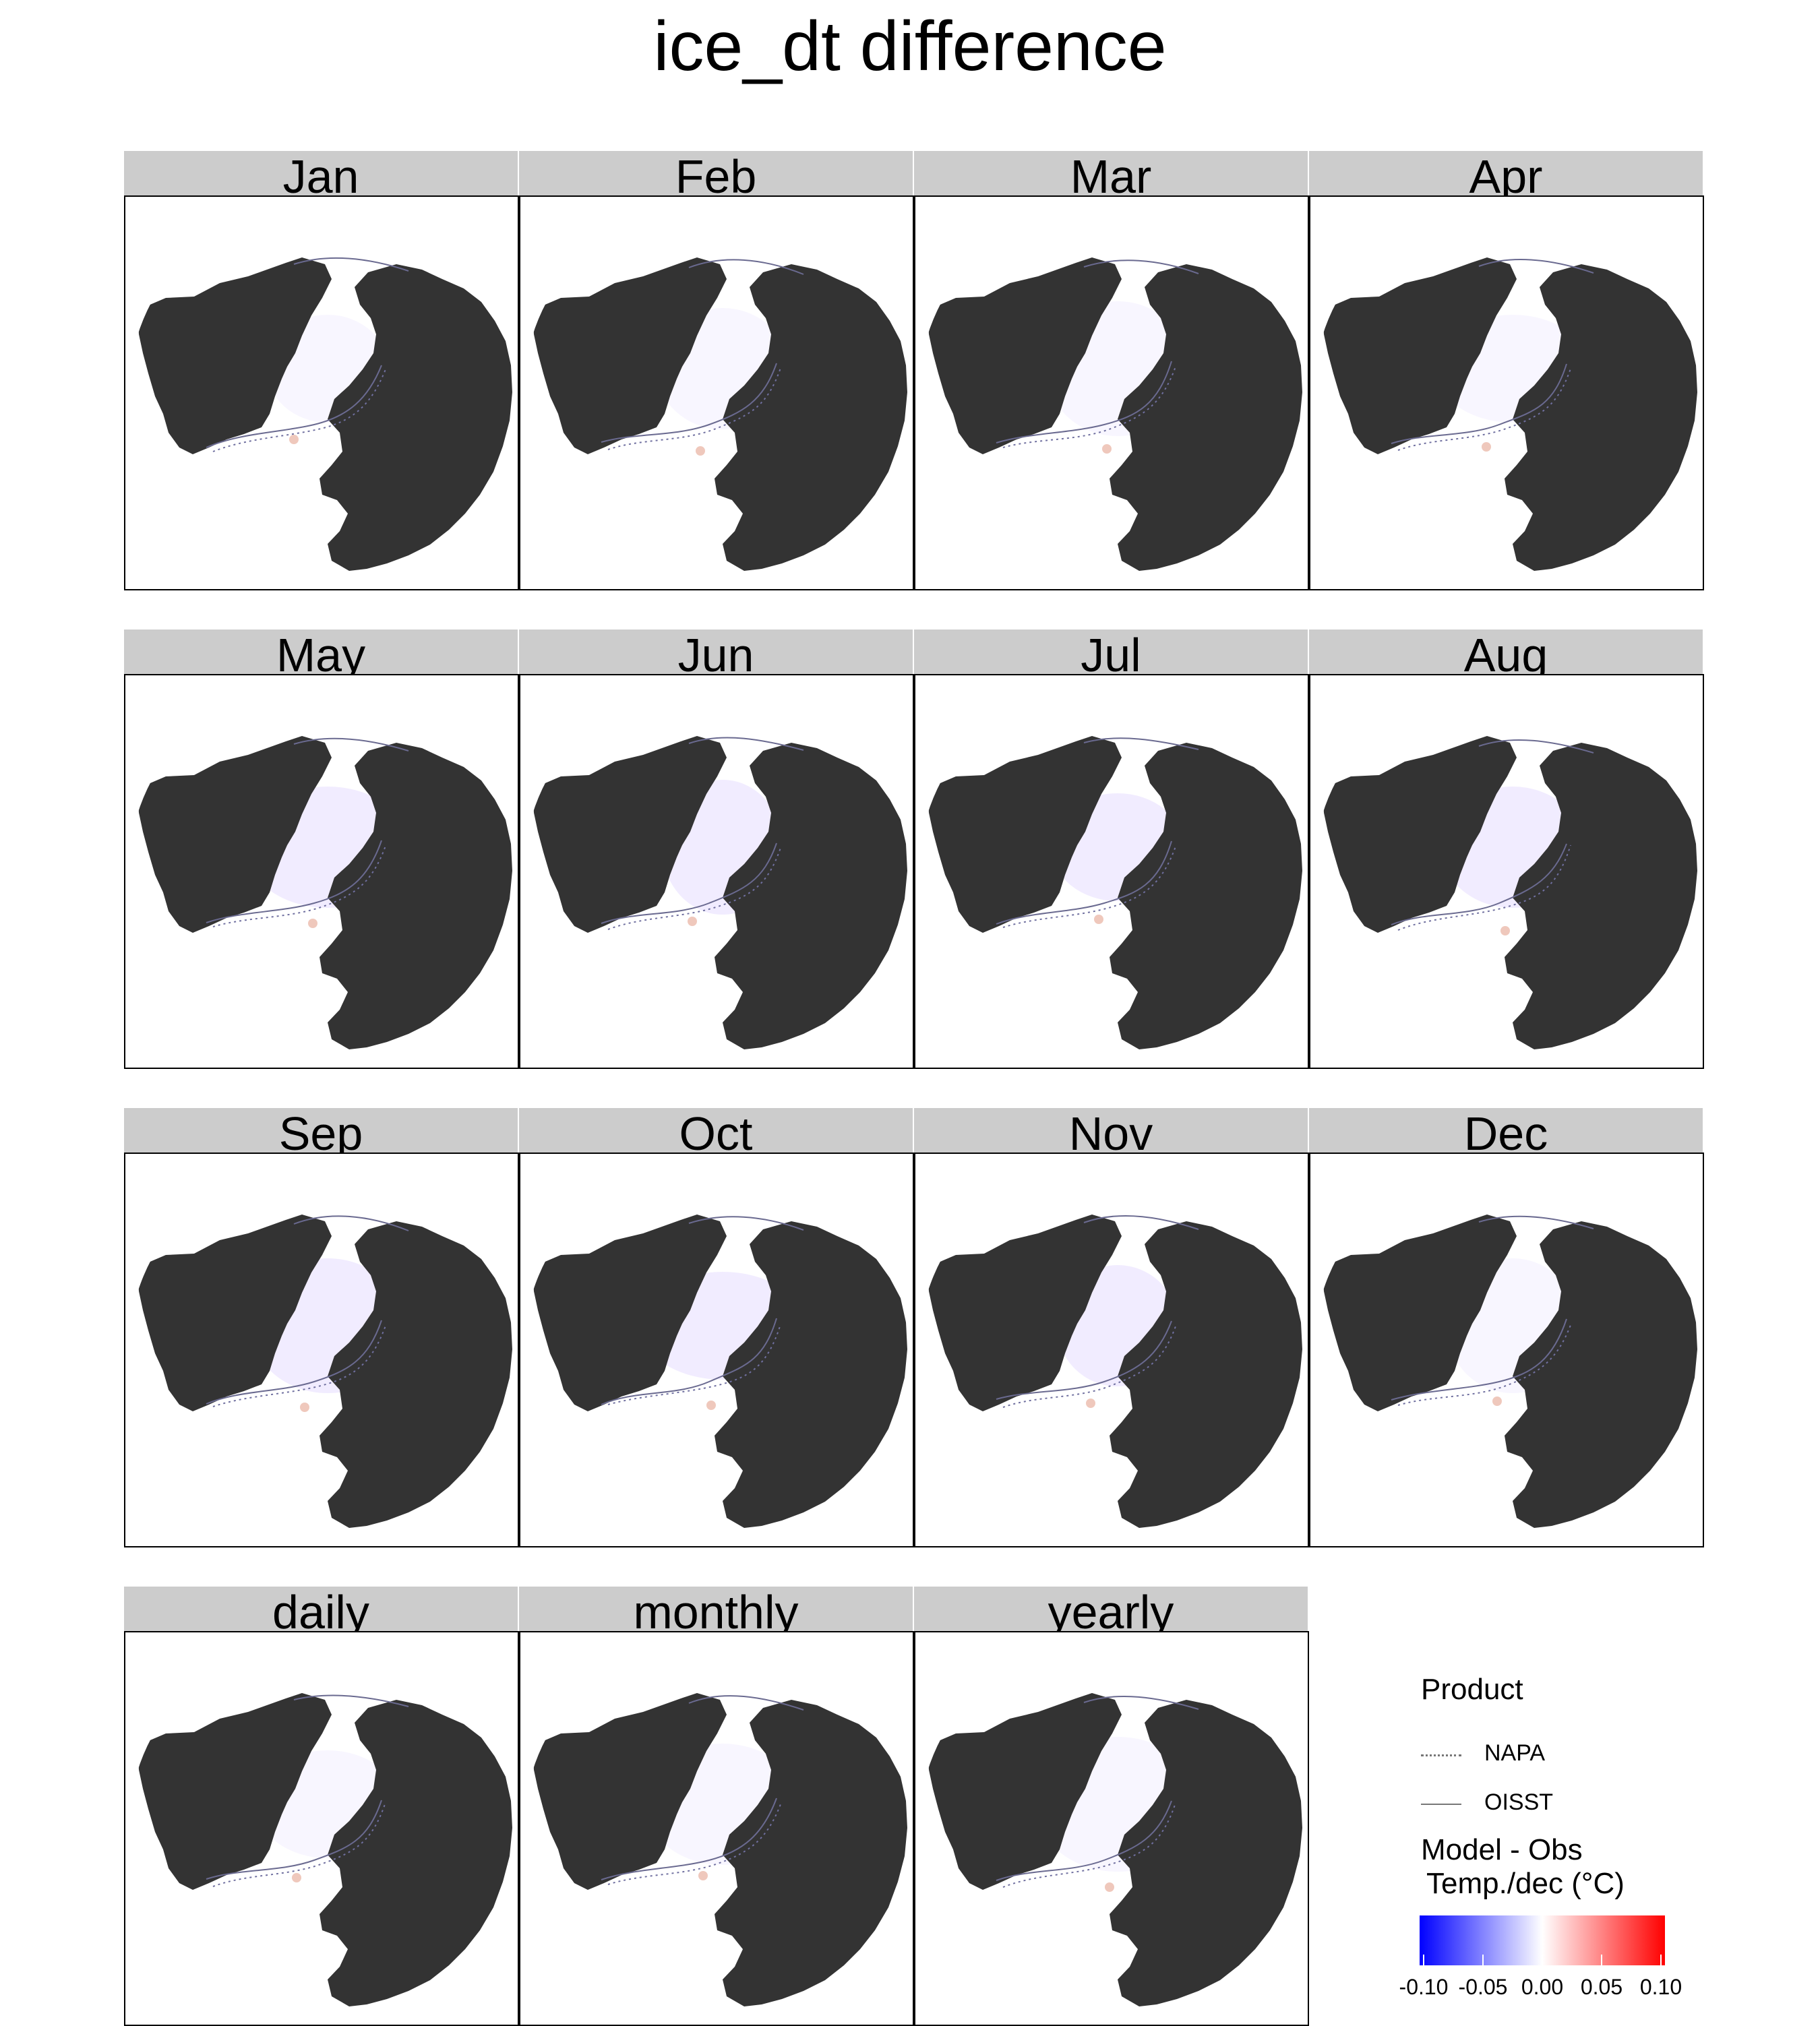  What do you see at coordinates (321, 1130) in the screenshot?
I see `panel-title: Sep` at bounding box center [321, 1130].